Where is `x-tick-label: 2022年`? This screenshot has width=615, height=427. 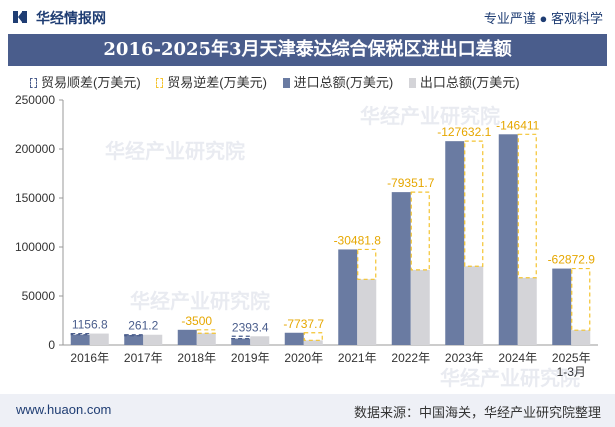
x-tick-label: 2022年 is located at coordinates (410, 358).